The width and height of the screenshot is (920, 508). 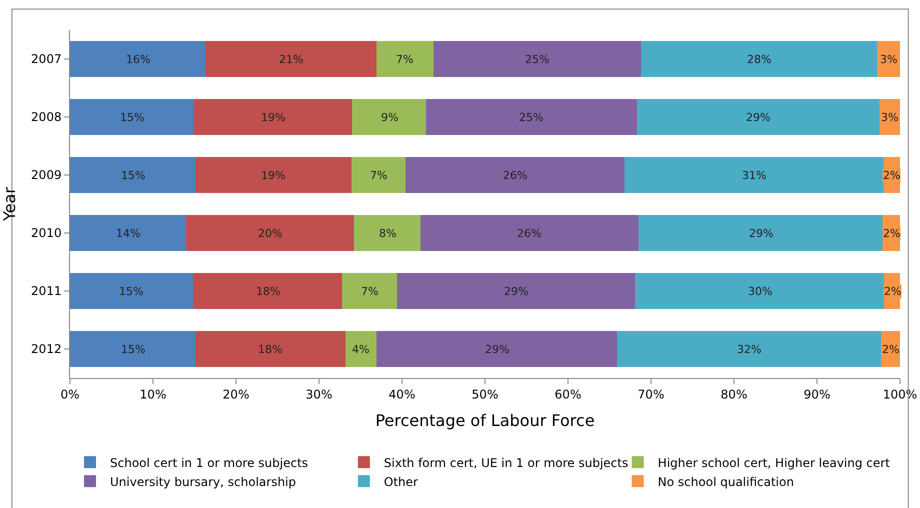 What do you see at coordinates (485, 394) in the screenshot?
I see `x-tick-label: 50%` at bounding box center [485, 394].